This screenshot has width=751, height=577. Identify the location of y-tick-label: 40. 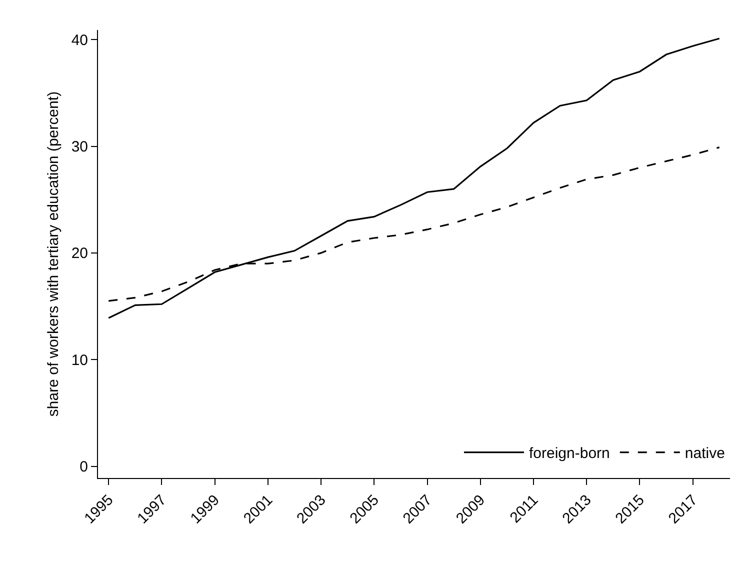
(79, 40).